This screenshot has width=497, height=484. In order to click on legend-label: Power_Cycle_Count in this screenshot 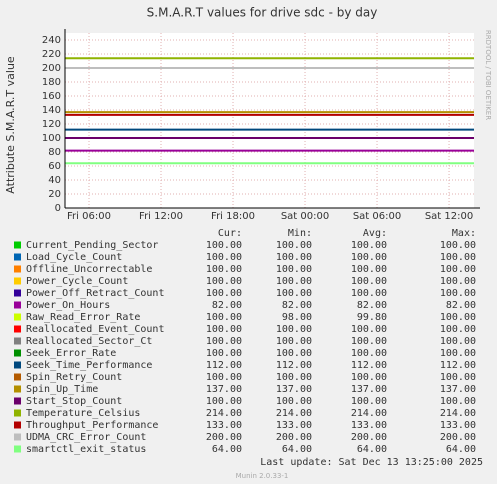, I will do `click(77, 281)`.